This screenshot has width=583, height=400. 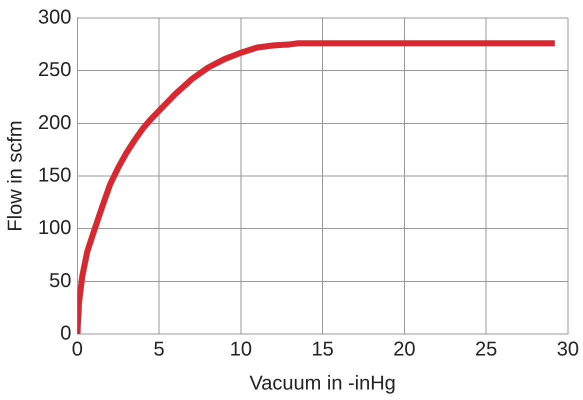 What do you see at coordinates (404, 349) in the screenshot?
I see `x-tick-label: 20` at bounding box center [404, 349].